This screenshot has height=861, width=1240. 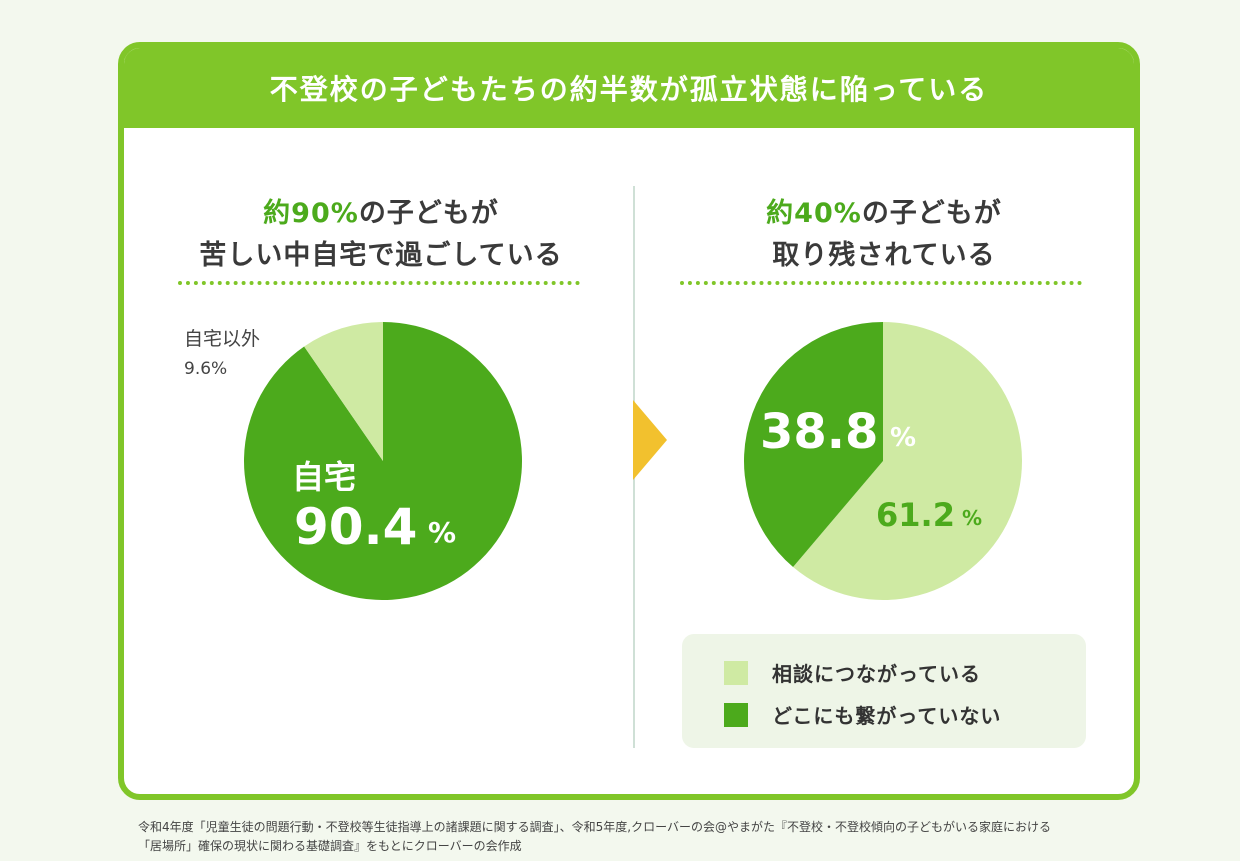 What do you see at coordinates (222, 339) in the screenshot?
I see `outside-home-label: 自宅以外` at bounding box center [222, 339].